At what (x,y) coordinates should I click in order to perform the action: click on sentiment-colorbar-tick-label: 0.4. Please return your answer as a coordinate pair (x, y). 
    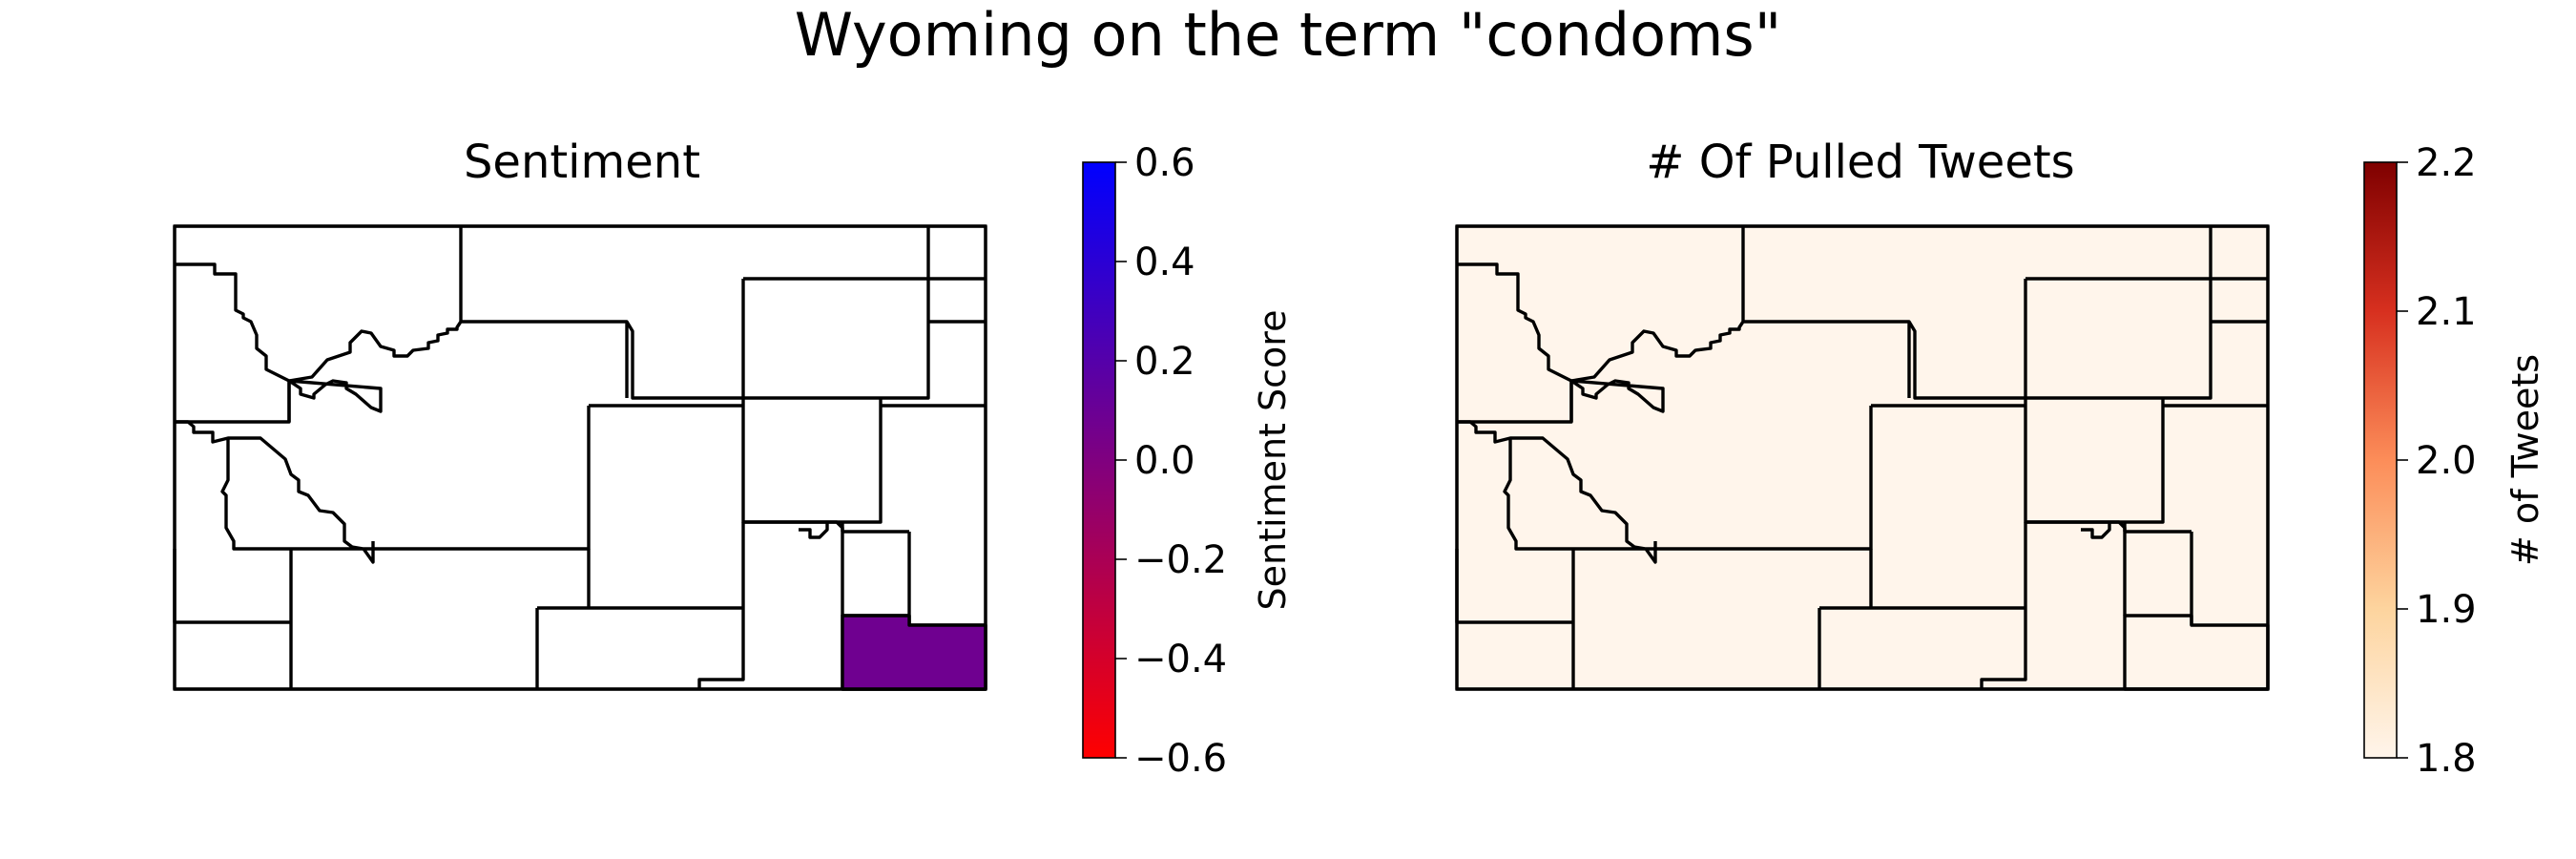
    Looking at the image, I should click on (1164, 262).